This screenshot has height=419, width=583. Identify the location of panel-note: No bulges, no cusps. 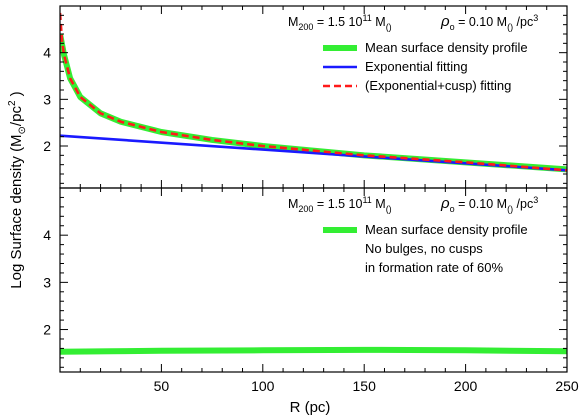
(424, 248).